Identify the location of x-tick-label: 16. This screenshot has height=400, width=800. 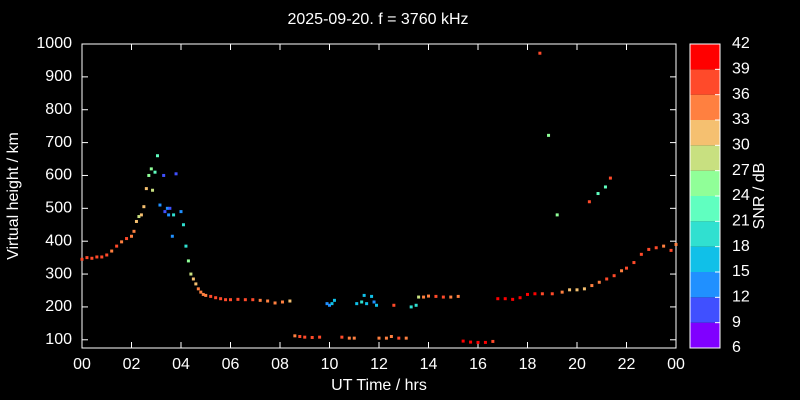
(478, 364).